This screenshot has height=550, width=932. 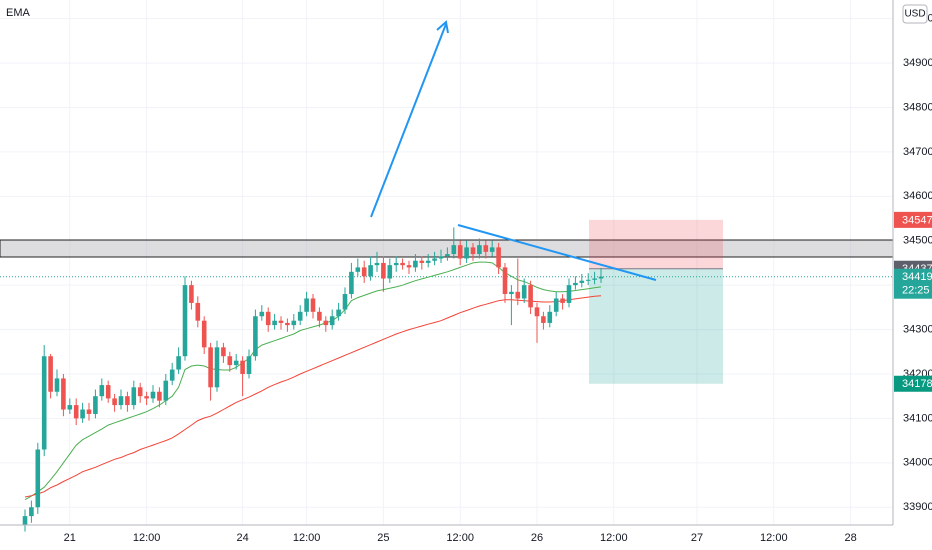 What do you see at coordinates (917, 463) in the screenshot?
I see `y-tick-label: 34000` at bounding box center [917, 463].